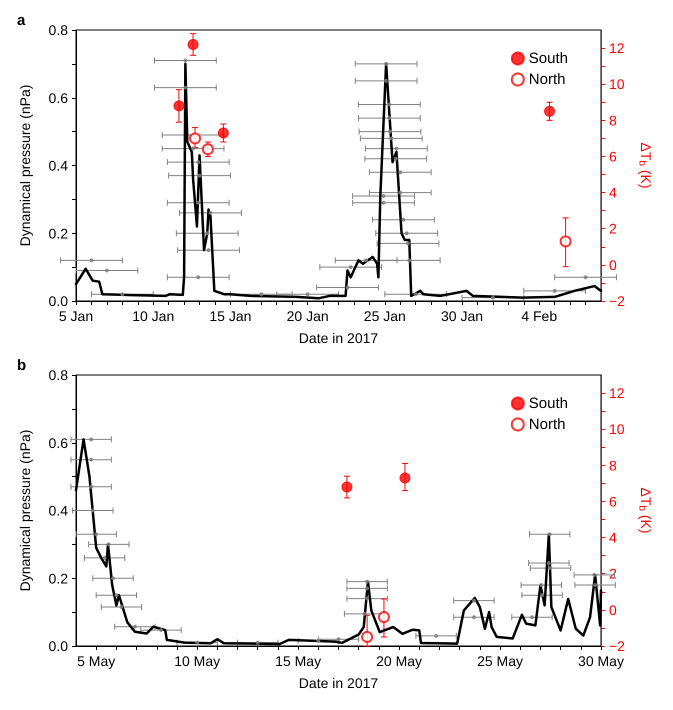 The height and width of the screenshot is (710, 673). I want to click on x-tick-label: 30 Jan, so click(462, 316).